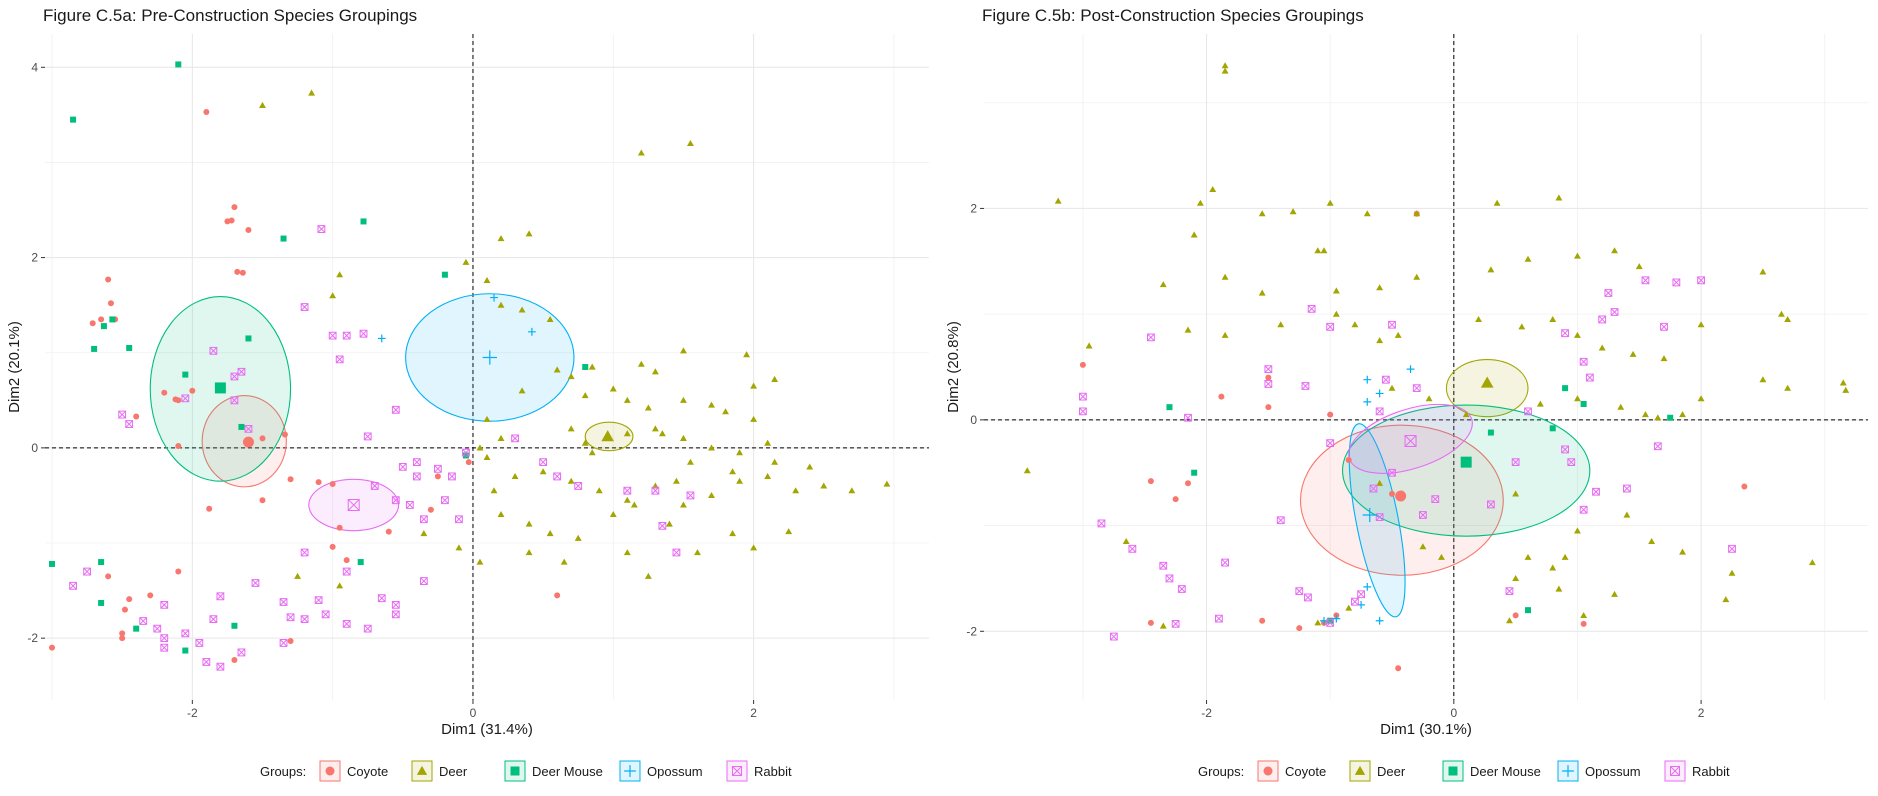 The width and height of the screenshot is (1878, 796). What do you see at coordinates (283, 771) in the screenshot?
I see `legend-title: Groups:` at bounding box center [283, 771].